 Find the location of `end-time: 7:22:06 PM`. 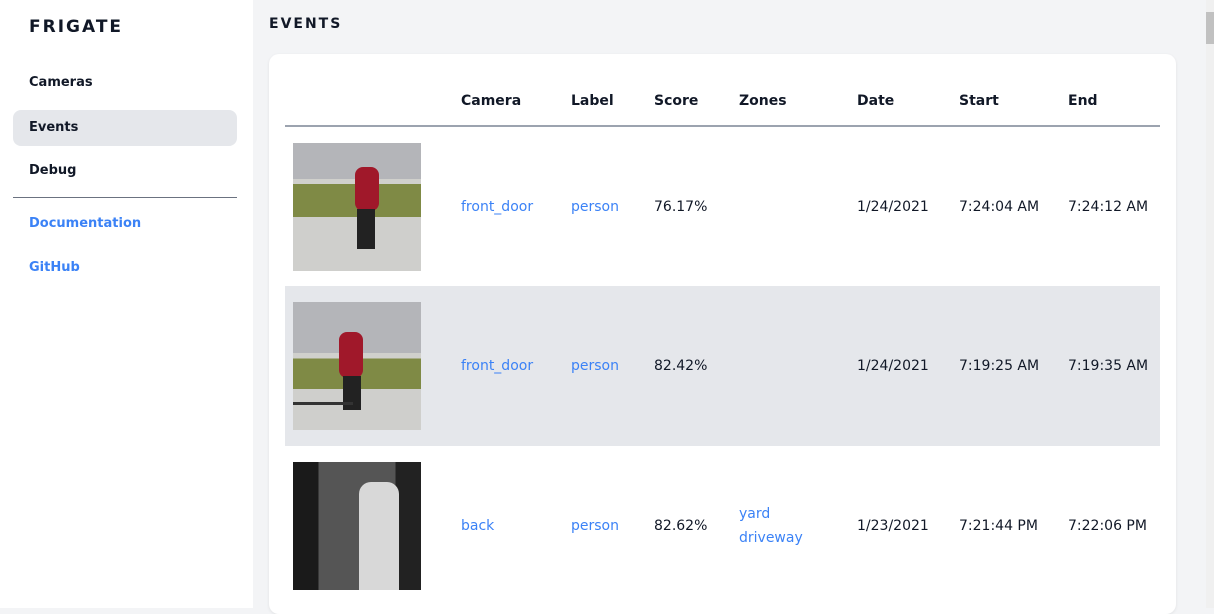

end-time: 7:22:06 PM is located at coordinates (1107, 526).